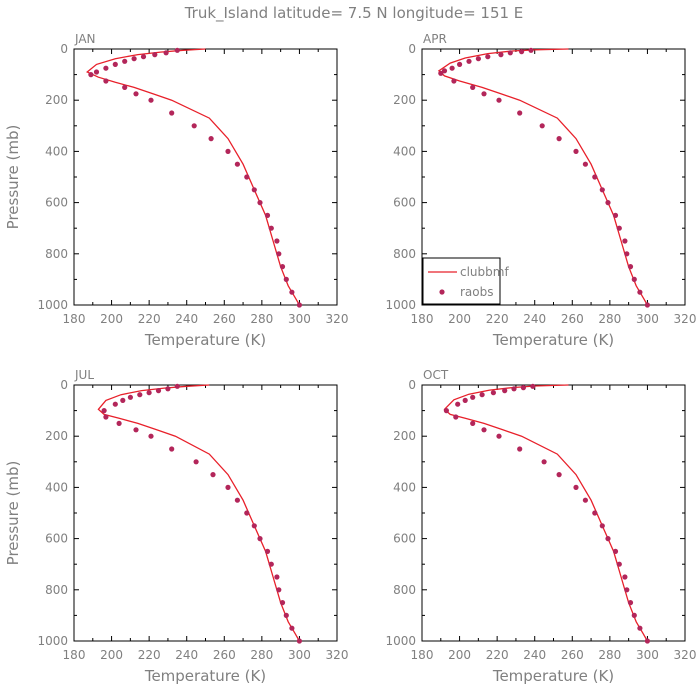 The width and height of the screenshot is (700, 700). Describe the element at coordinates (436, 375) in the screenshot. I see `panel-title: OCT` at that location.